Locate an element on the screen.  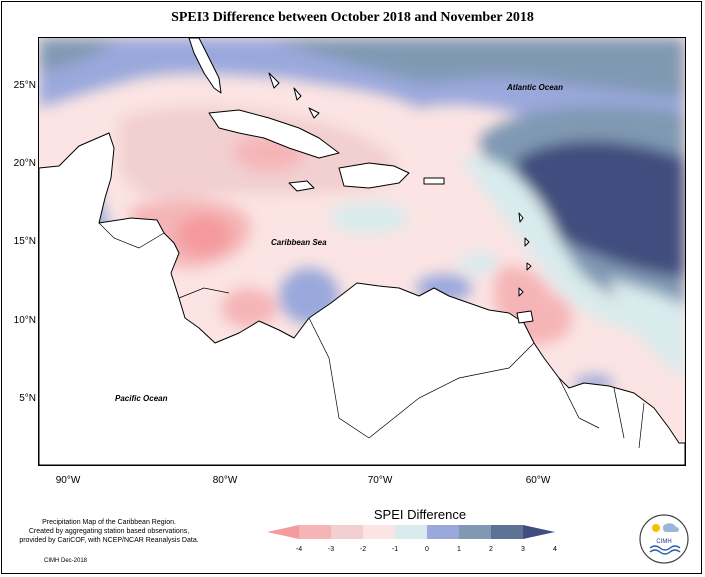
legend-tick-label: 1 is located at coordinates (459, 549).